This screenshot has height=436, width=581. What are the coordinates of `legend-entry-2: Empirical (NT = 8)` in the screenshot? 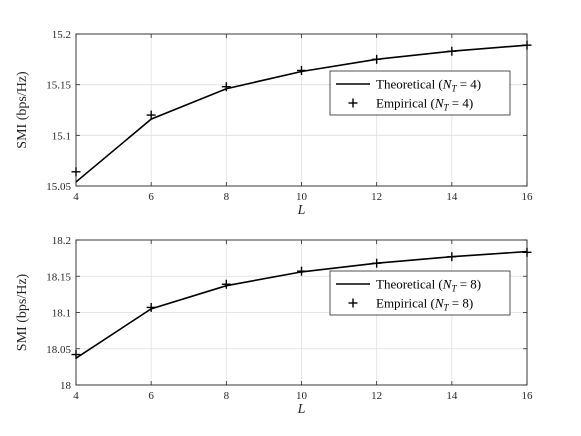 It's located at (410, 304).